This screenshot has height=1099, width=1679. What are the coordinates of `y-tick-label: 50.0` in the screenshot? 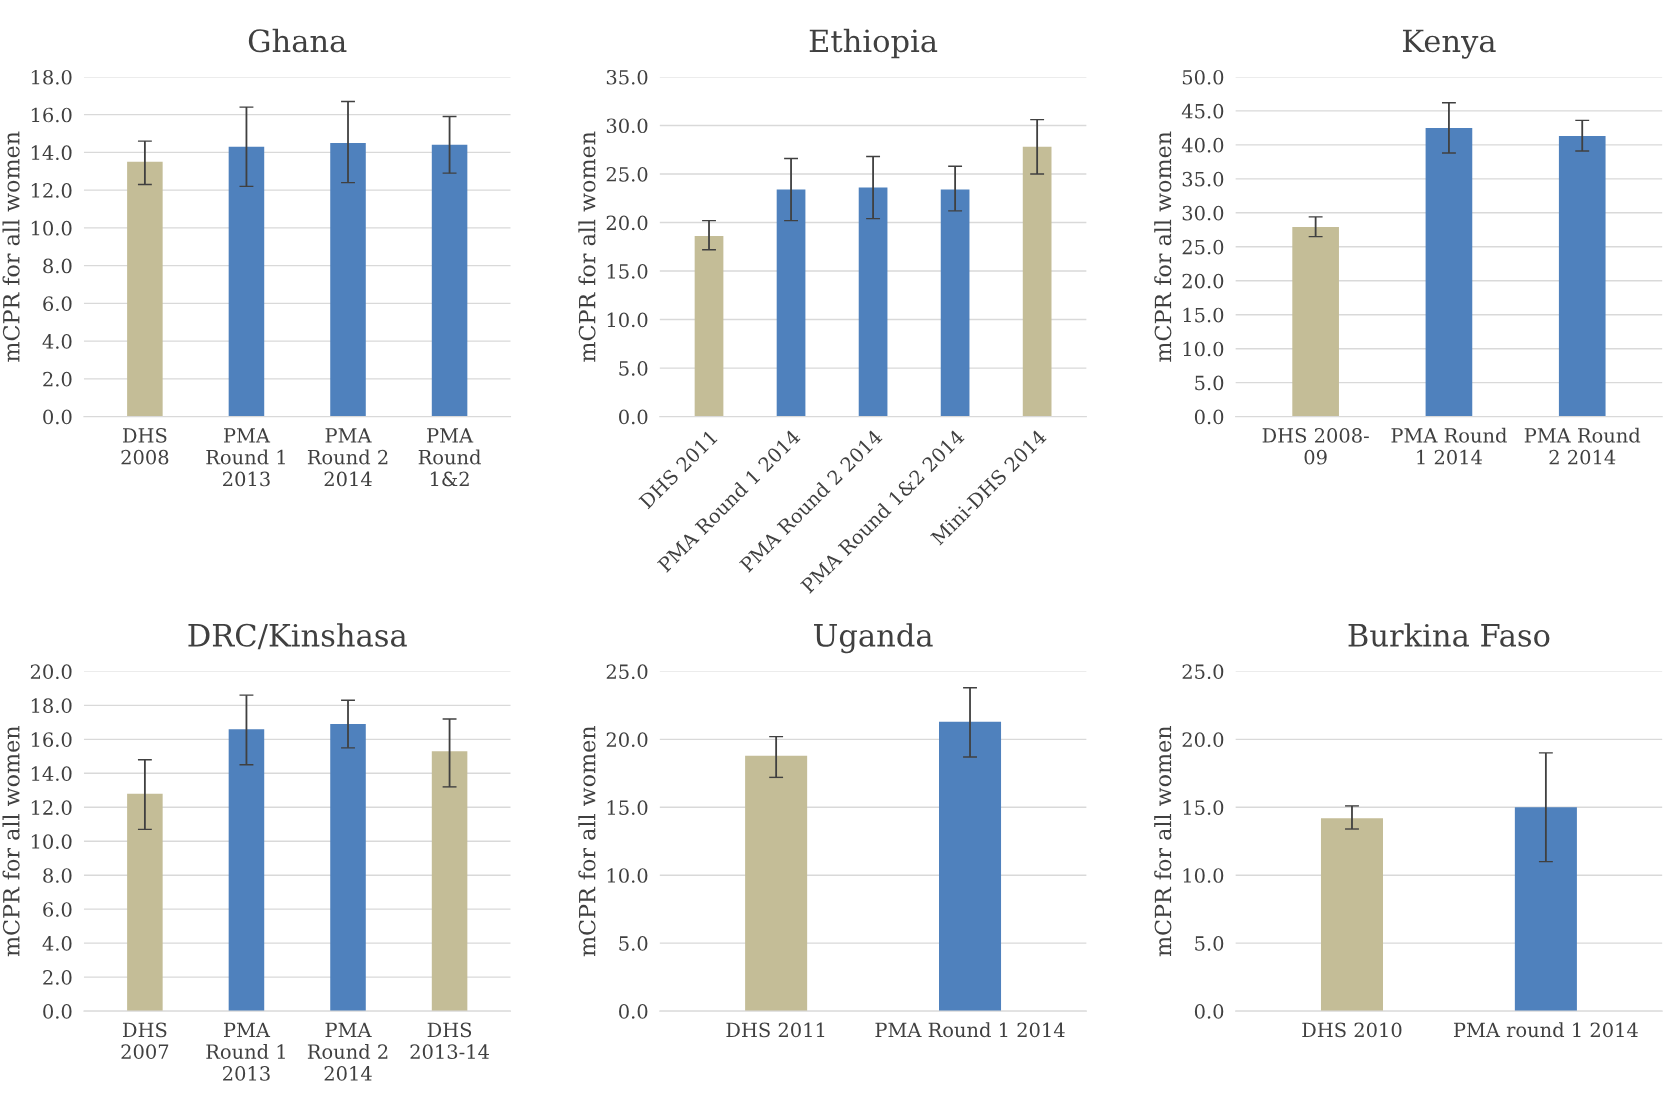 It's located at (1203, 77).